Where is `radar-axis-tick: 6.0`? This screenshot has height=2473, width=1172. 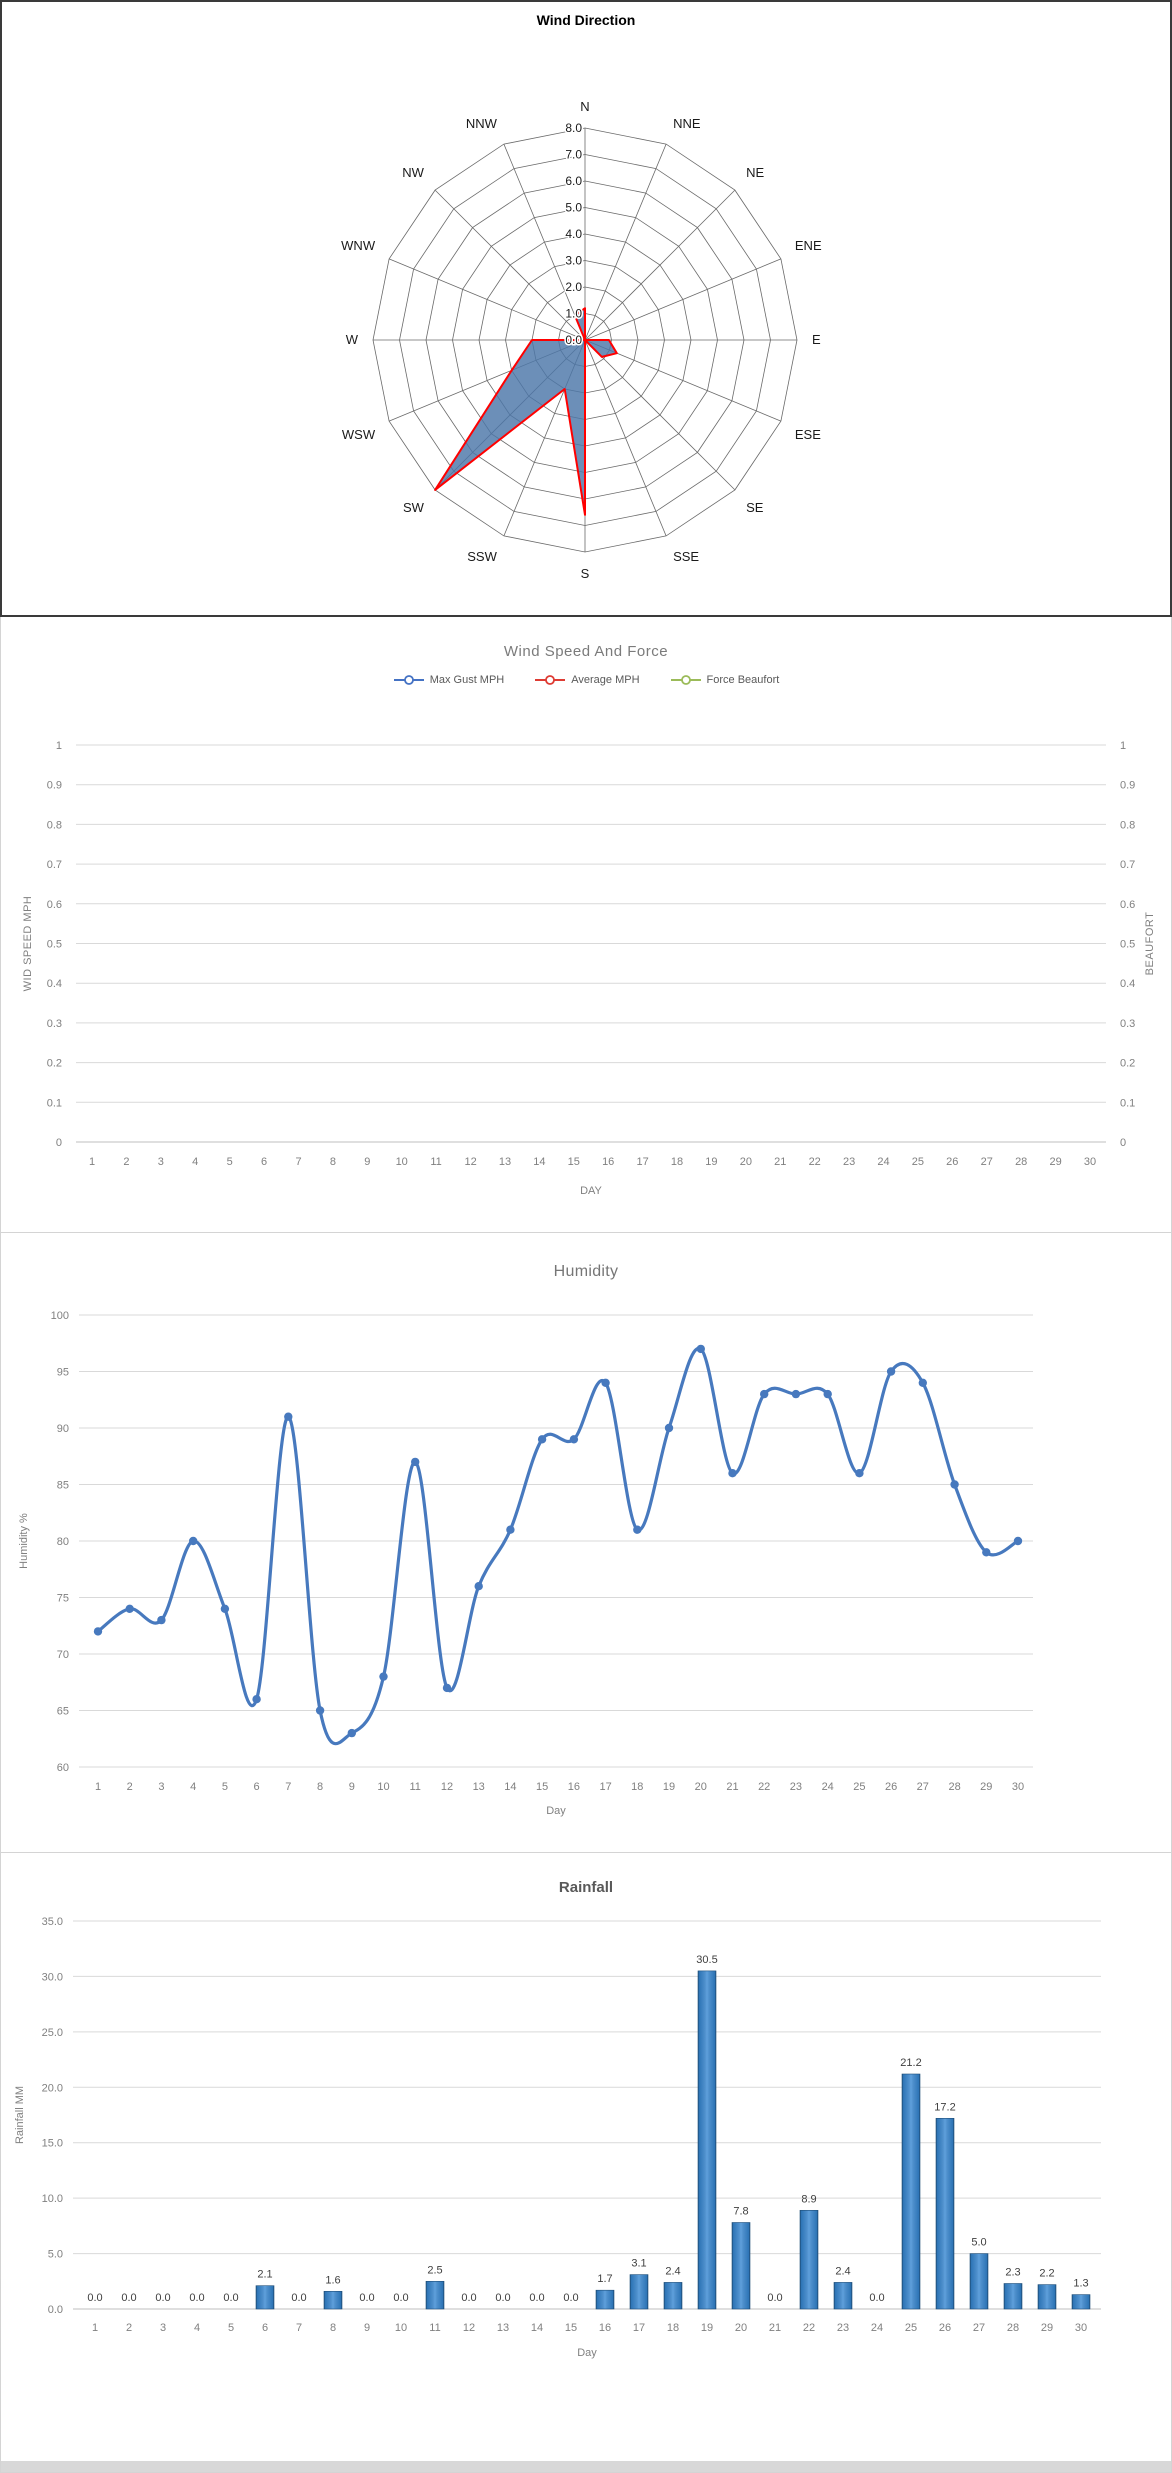
radar-axis-tick: 6.0 is located at coordinates (573, 181).